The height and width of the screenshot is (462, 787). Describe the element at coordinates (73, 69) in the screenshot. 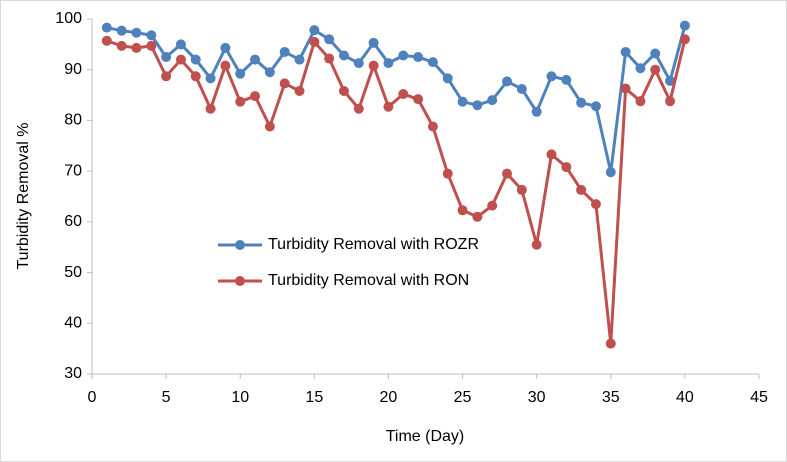

I see `y-tick-label: 90` at that location.